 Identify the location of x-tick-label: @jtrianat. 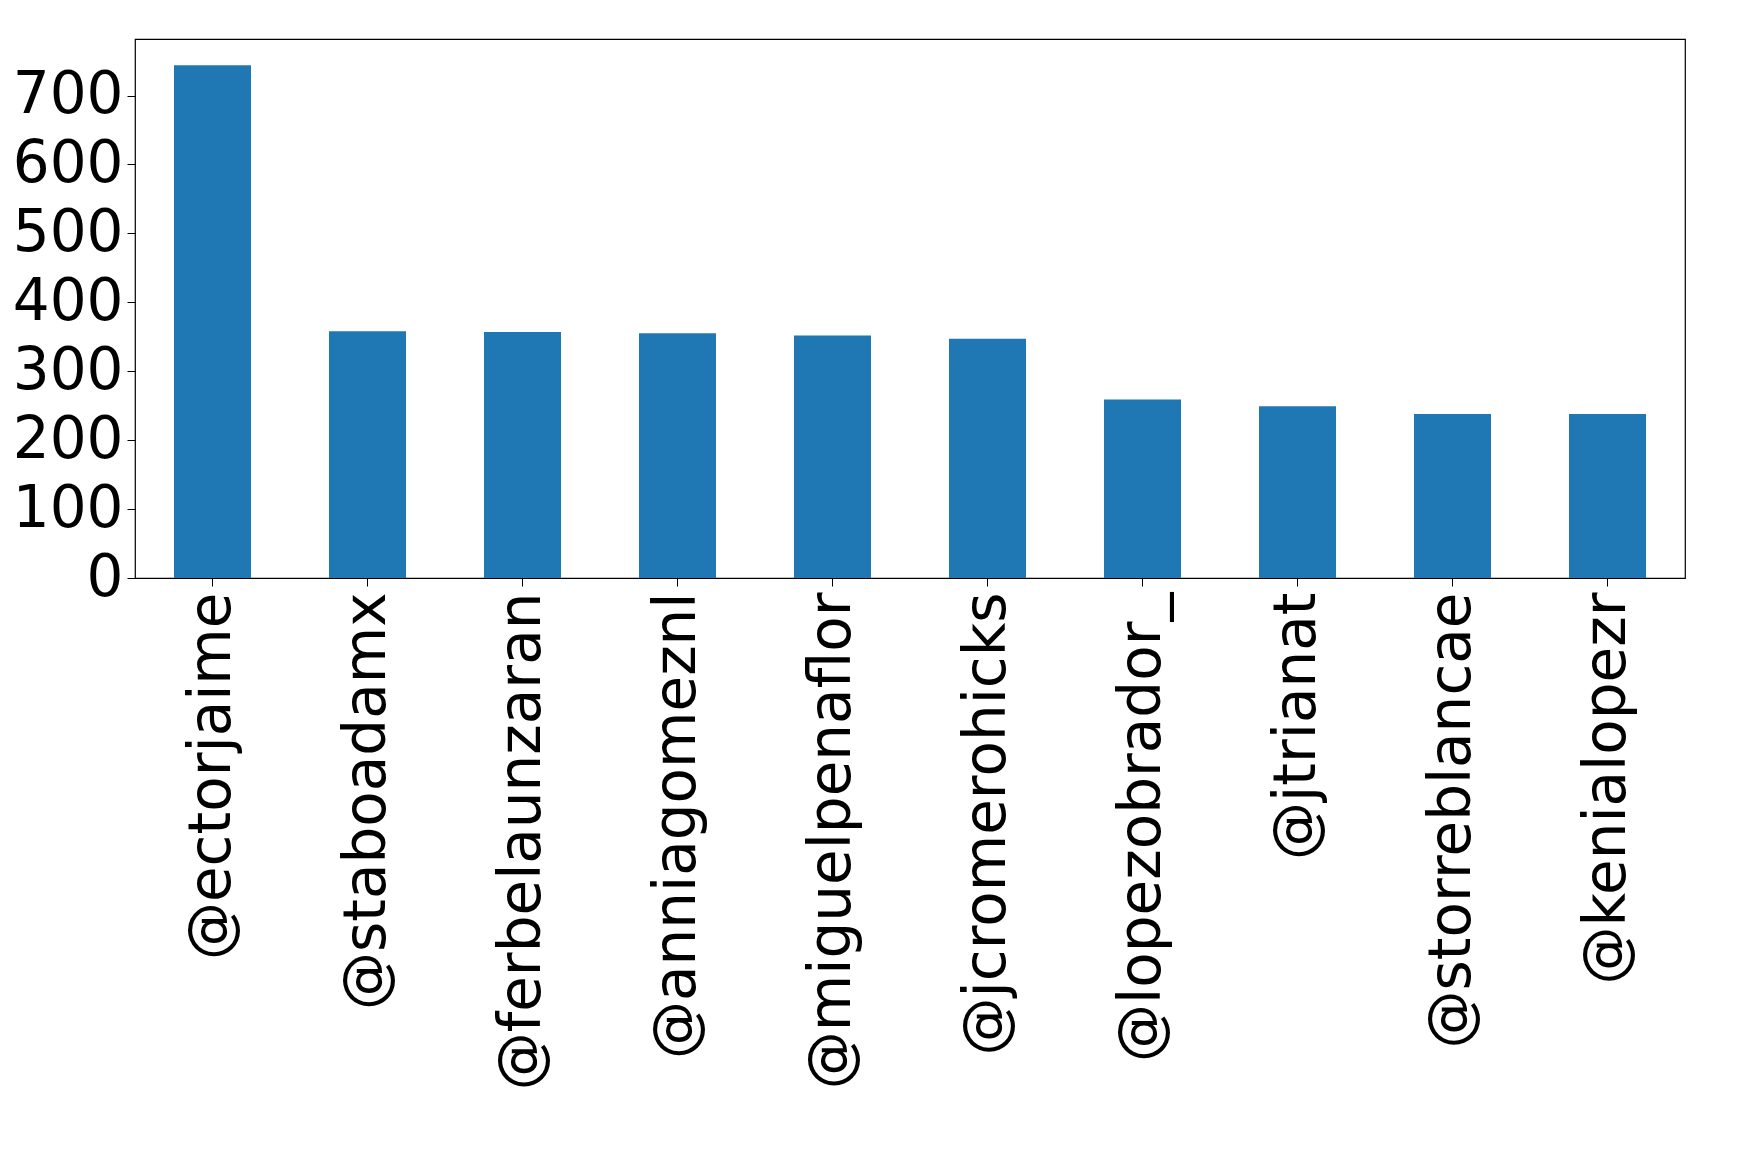
(1294, 726).